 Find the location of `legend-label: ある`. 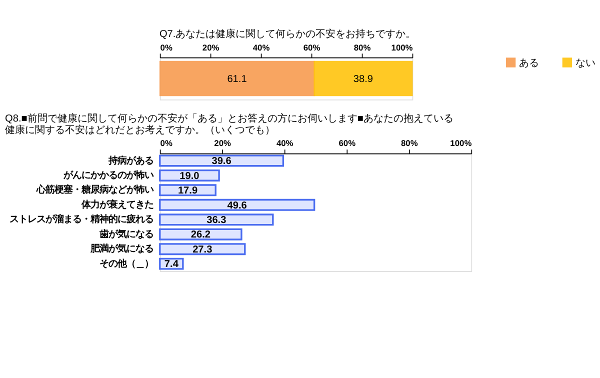

legend-label: ある is located at coordinates (529, 63).